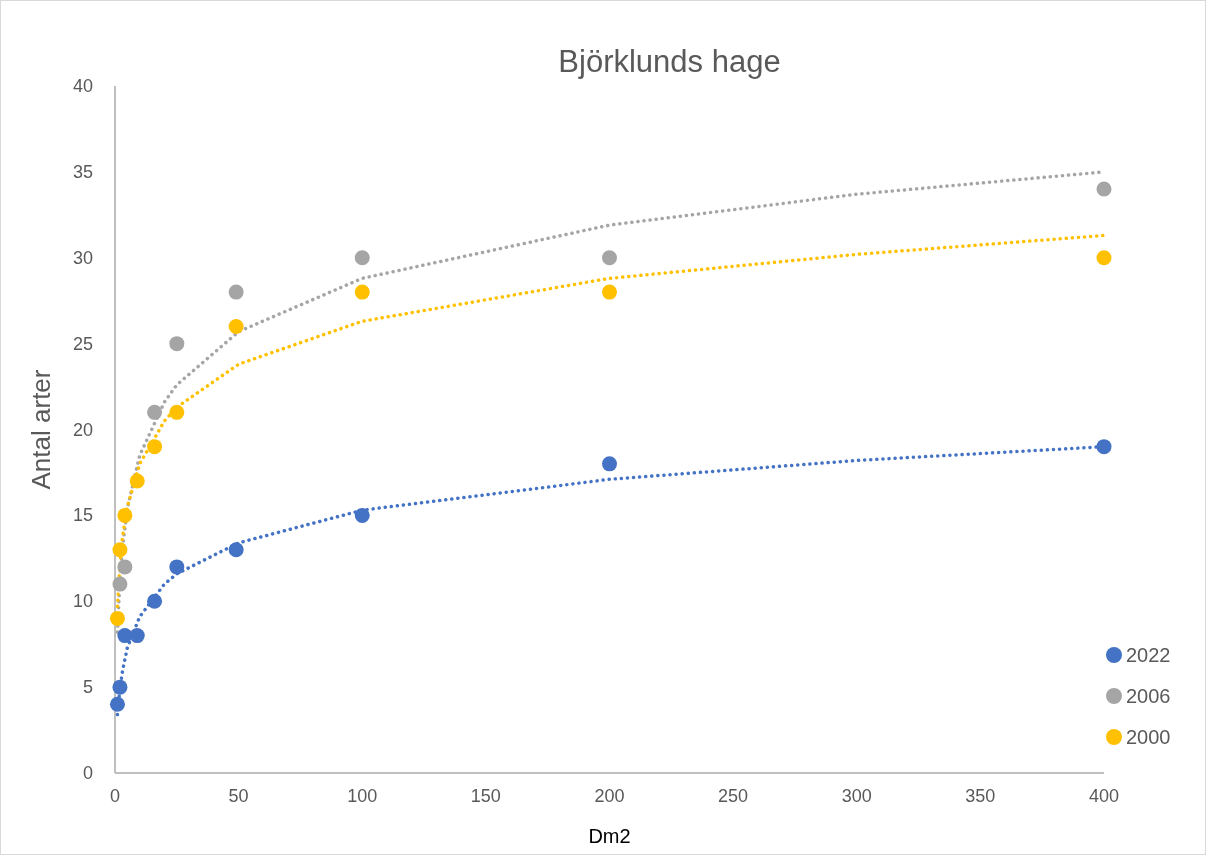 This screenshot has width=1206, height=855. What do you see at coordinates (856, 796) in the screenshot?
I see `x-tick-label: 300` at bounding box center [856, 796].